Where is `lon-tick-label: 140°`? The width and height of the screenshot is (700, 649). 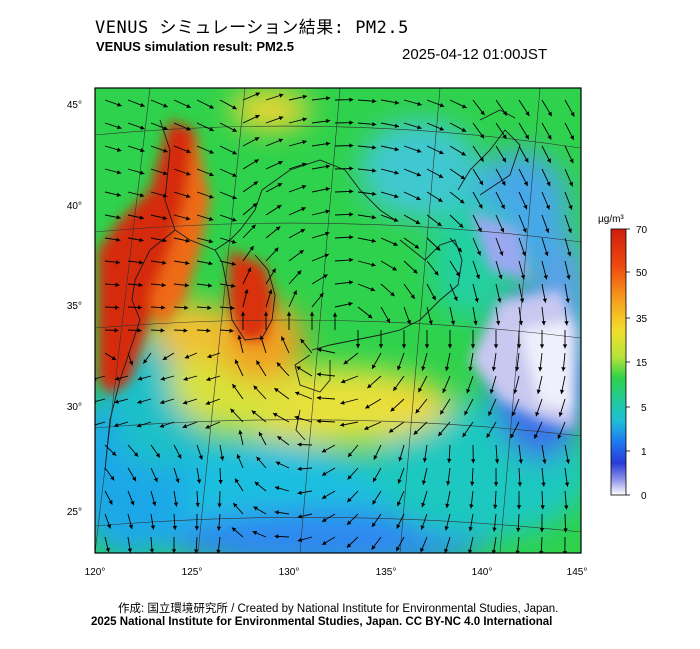
lon-tick-label: 140° is located at coordinates (482, 572).